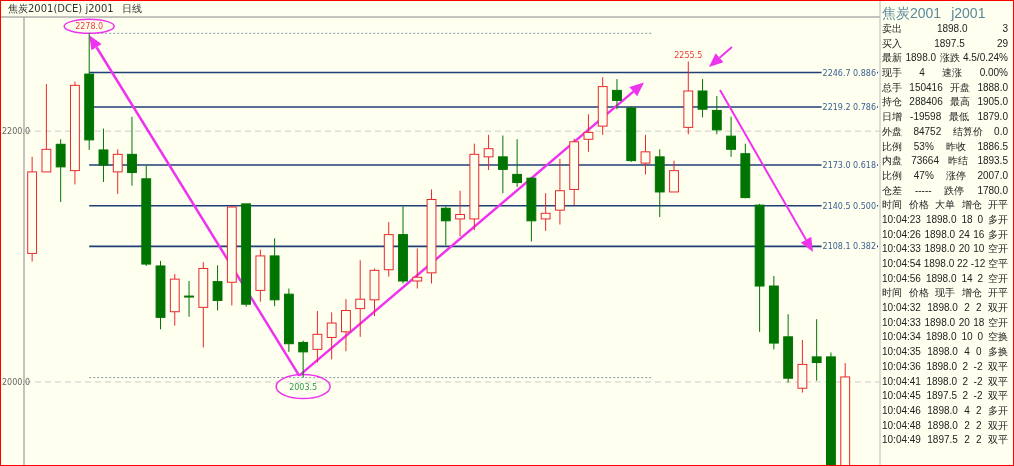 The height and width of the screenshot is (466, 1014). Describe the element at coordinates (16, 132) in the screenshot. I see `y-tick-label: 2200.0` at that location.